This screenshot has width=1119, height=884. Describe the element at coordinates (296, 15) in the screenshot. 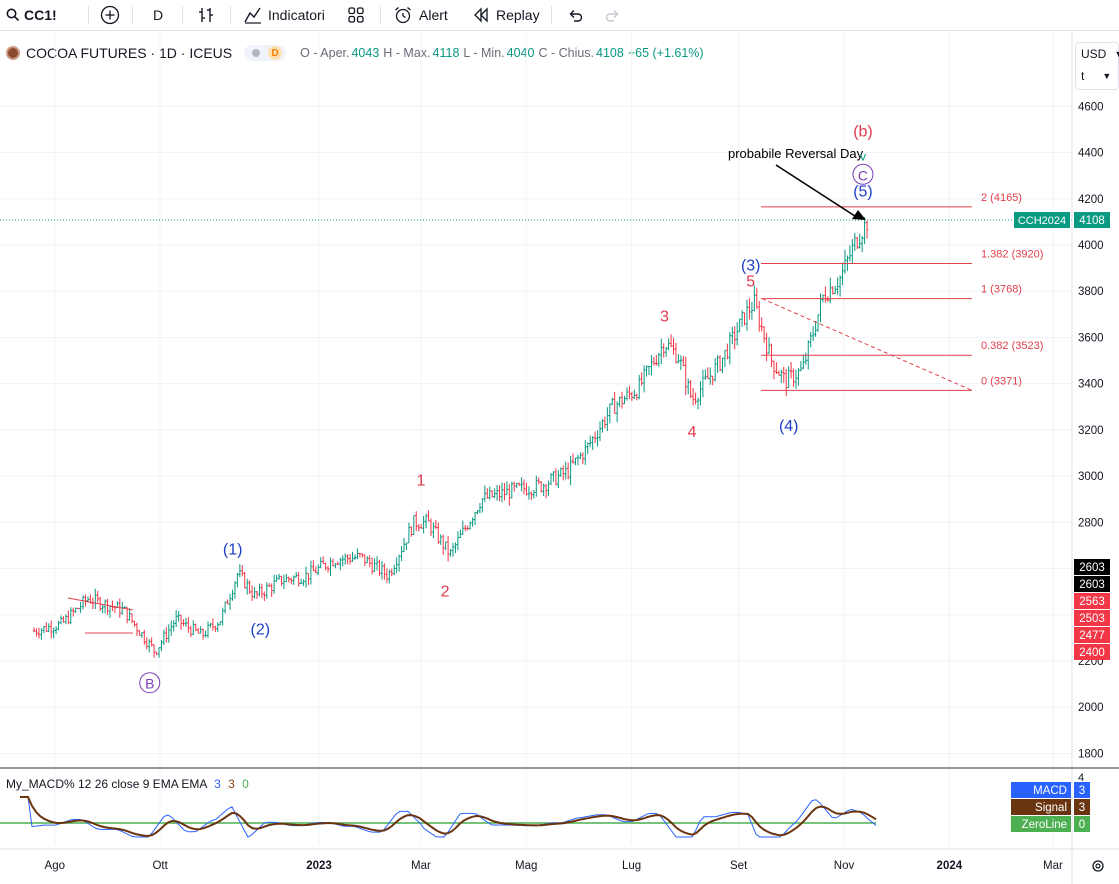

I see `indicators-label: Indicatori` at that location.